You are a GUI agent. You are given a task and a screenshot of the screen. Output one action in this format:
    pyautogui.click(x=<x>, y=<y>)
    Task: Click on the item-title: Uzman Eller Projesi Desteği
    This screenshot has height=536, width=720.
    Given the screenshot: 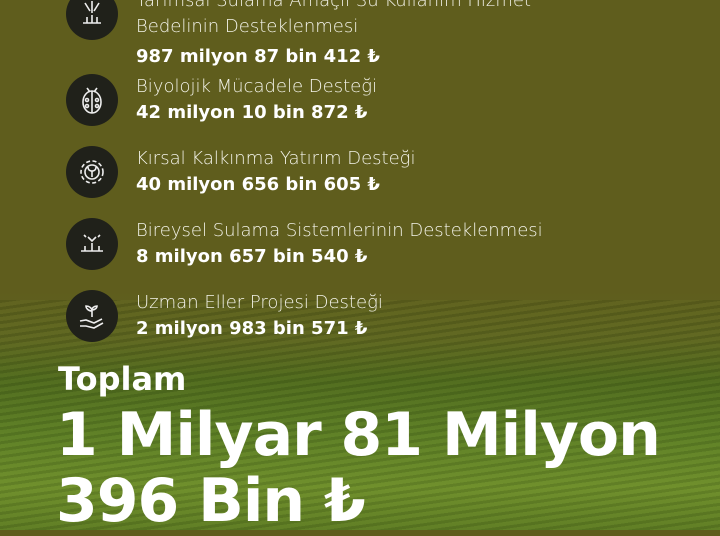 What is the action you would take?
    pyautogui.click(x=259, y=302)
    